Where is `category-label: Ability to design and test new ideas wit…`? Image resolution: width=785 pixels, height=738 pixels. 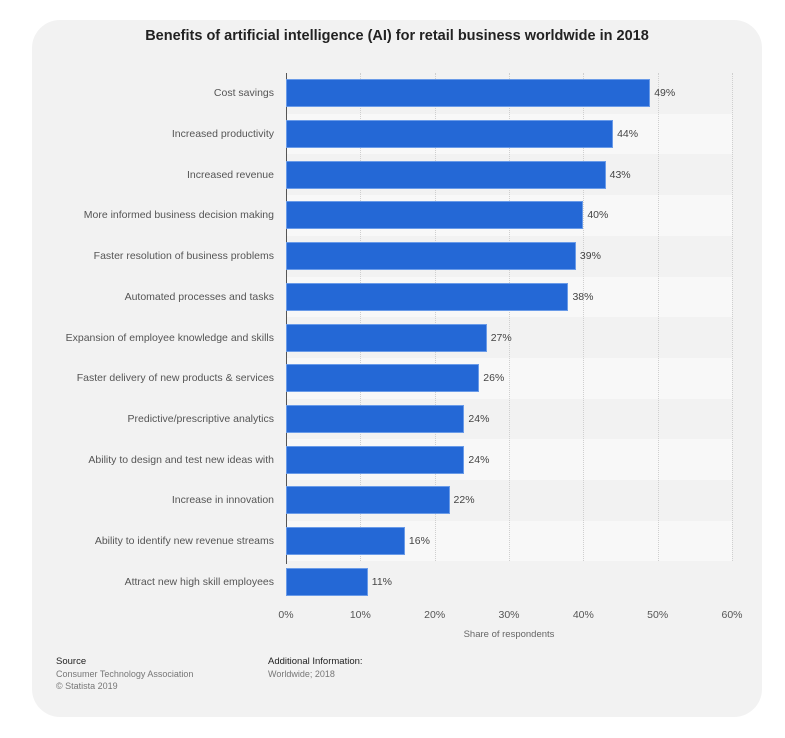
category-label: Ability to design and test new ideas wit… is located at coordinates (181, 459).